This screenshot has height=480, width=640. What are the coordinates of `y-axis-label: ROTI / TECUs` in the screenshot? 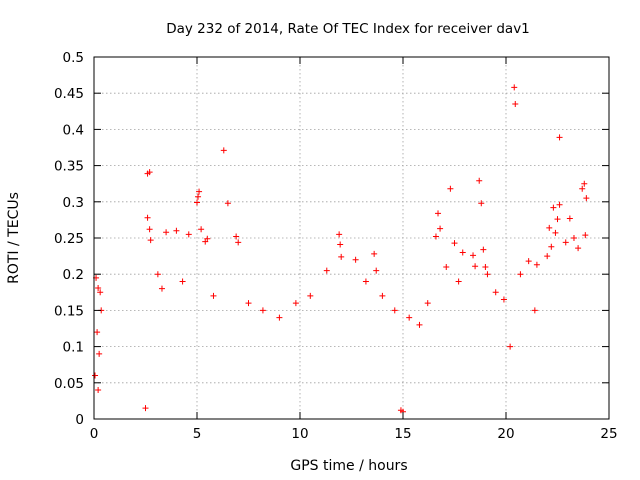 It's located at (14, 238).